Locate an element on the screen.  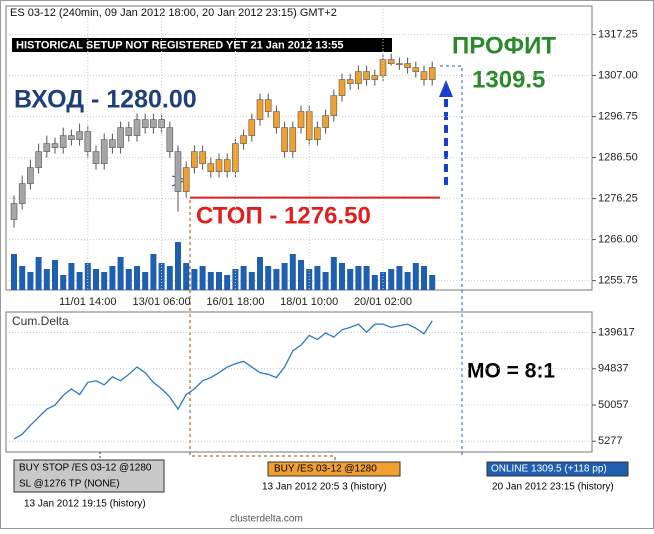
y-tick-label: 1276.25 is located at coordinates (618, 199).